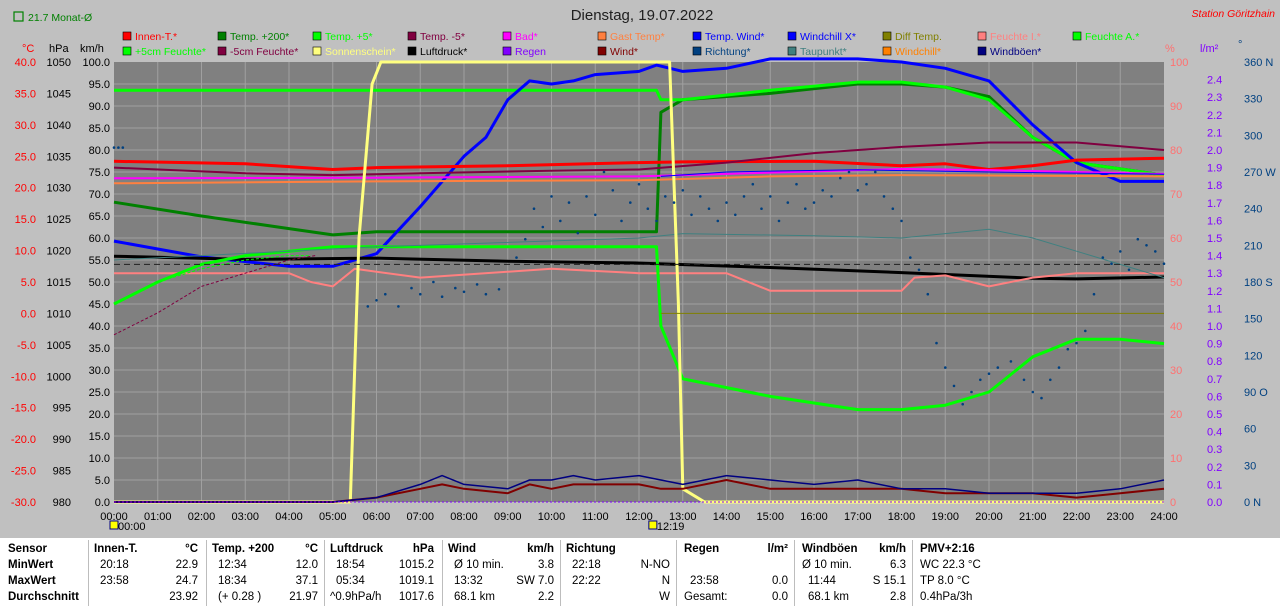 The width and height of the screenshot is (1280, 608). I want to click on legend-label: Windchill X*, so click(828, 37).